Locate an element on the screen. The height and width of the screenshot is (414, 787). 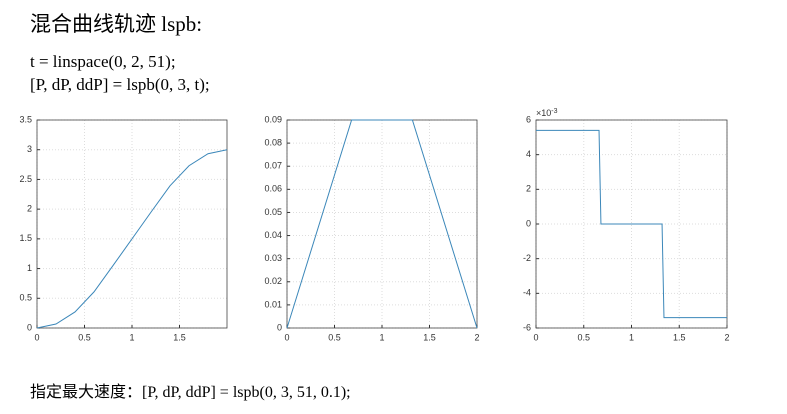
y-tick-label: 1.5 is located at coordinates (25, 238).